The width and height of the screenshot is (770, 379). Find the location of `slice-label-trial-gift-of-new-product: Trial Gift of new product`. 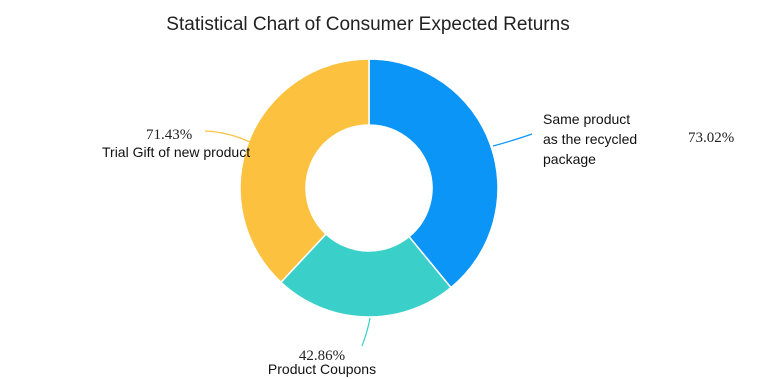

slice-label-trial-gift-of-new-product: Trial Gift of new product is located at coordinates (176, 152).